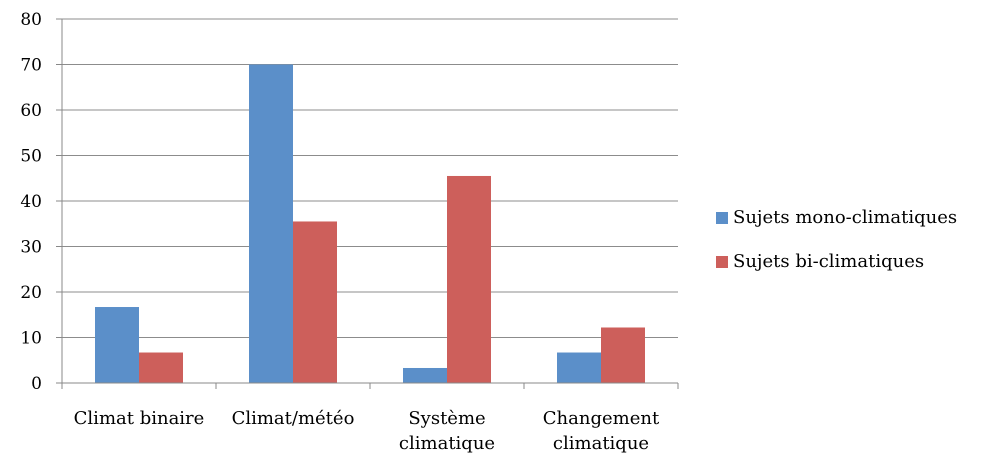 This screenshot has width=995, height=461. Describe the element at coordinates (601, 418) in the screenshot. I see `x-category-label: Changement` at that location.